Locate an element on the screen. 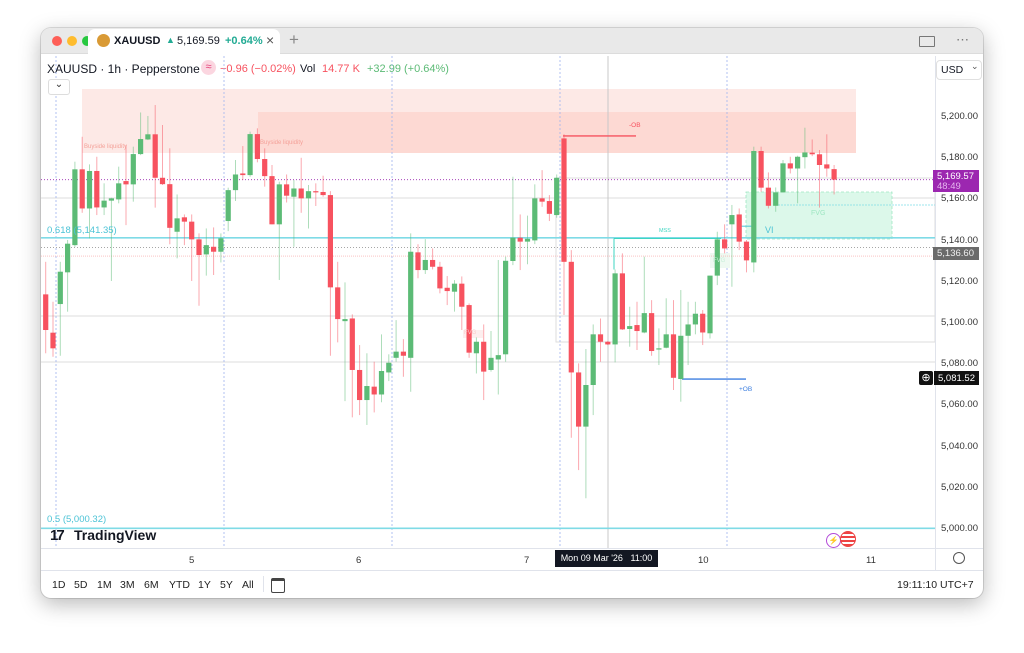 This screenshot has height=653, width=1024. currency-label: USD is located at coordinates (952, 70).